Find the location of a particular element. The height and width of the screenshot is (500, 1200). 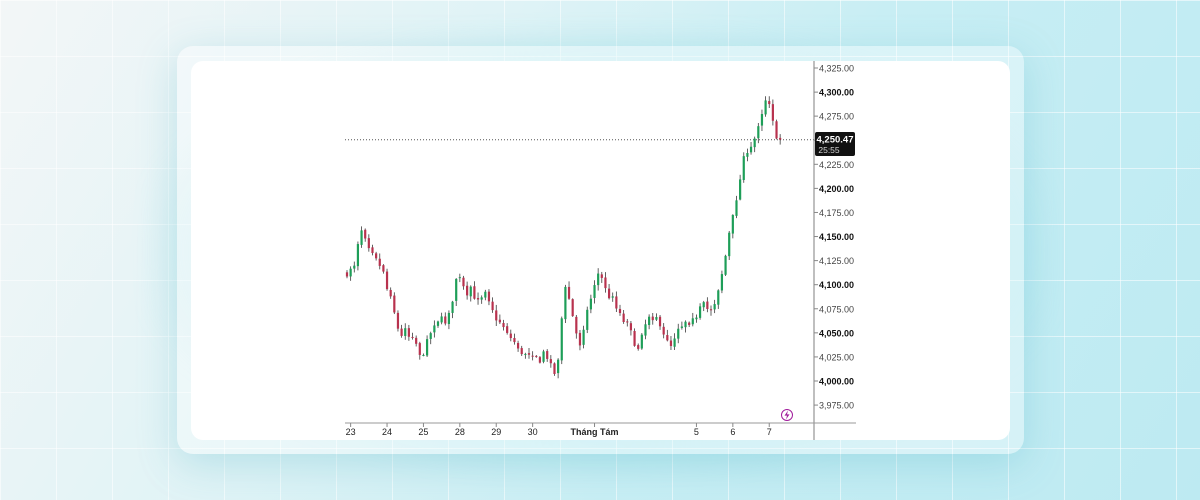

x-tick-label: 24 is located at coordinates (387, 432).